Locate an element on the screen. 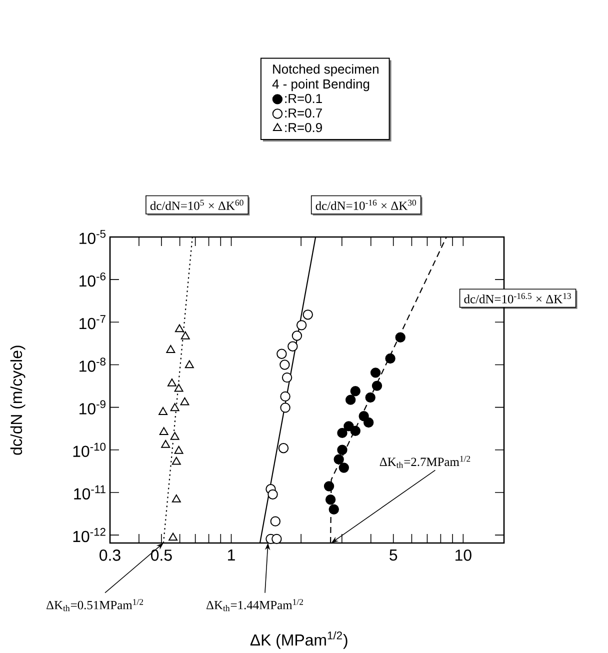  annotation: ΔK$_{th}$=1.44MPam$^{1/2}$ is located at coordinates (254, 605).